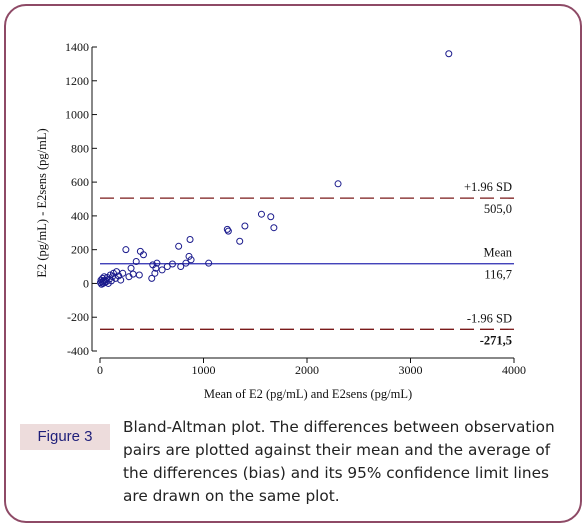 This screenshot has height=529, width=588. What do you see at coordinates (498, 253) in the screenshot?
I see `reference-line-name: Mean` at bounding box center [498, 253].